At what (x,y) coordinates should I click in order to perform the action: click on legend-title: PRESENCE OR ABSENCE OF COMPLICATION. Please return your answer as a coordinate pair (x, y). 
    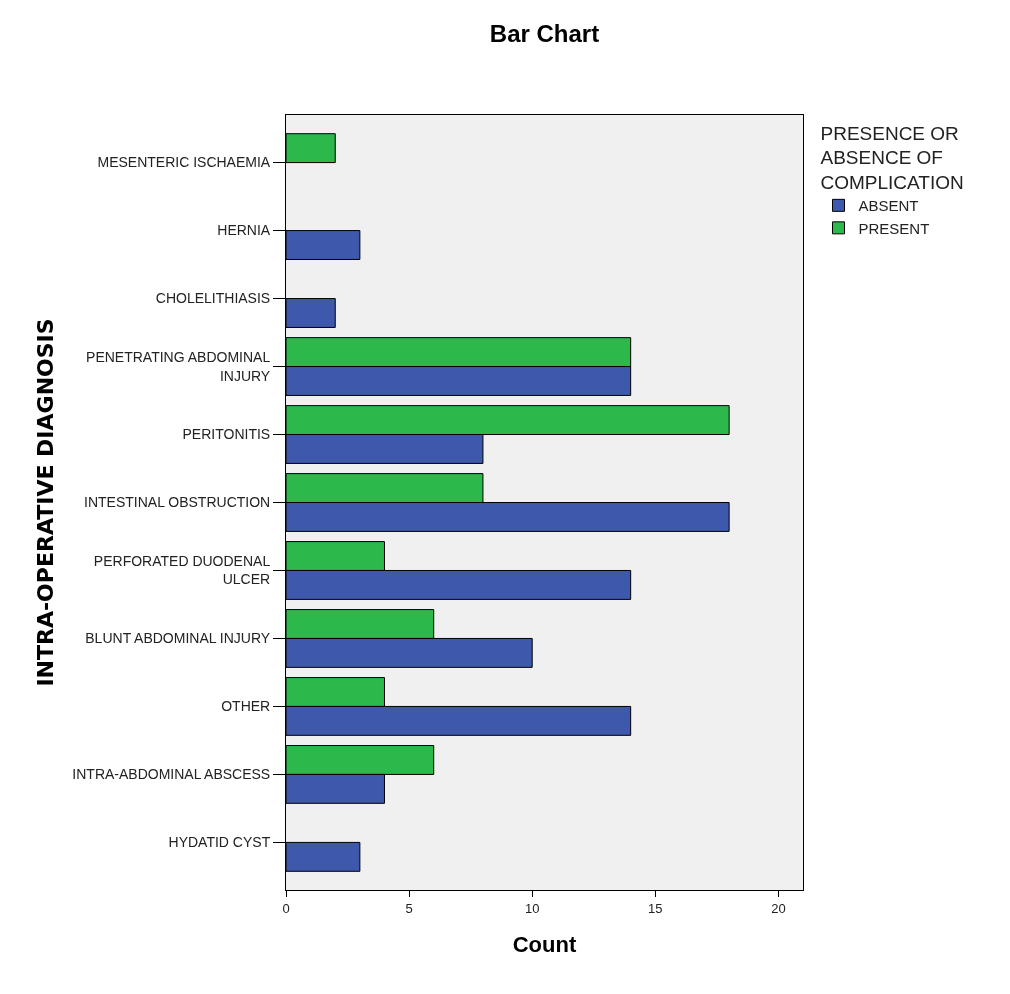
    Looking at the image, I should click on (892, 158).